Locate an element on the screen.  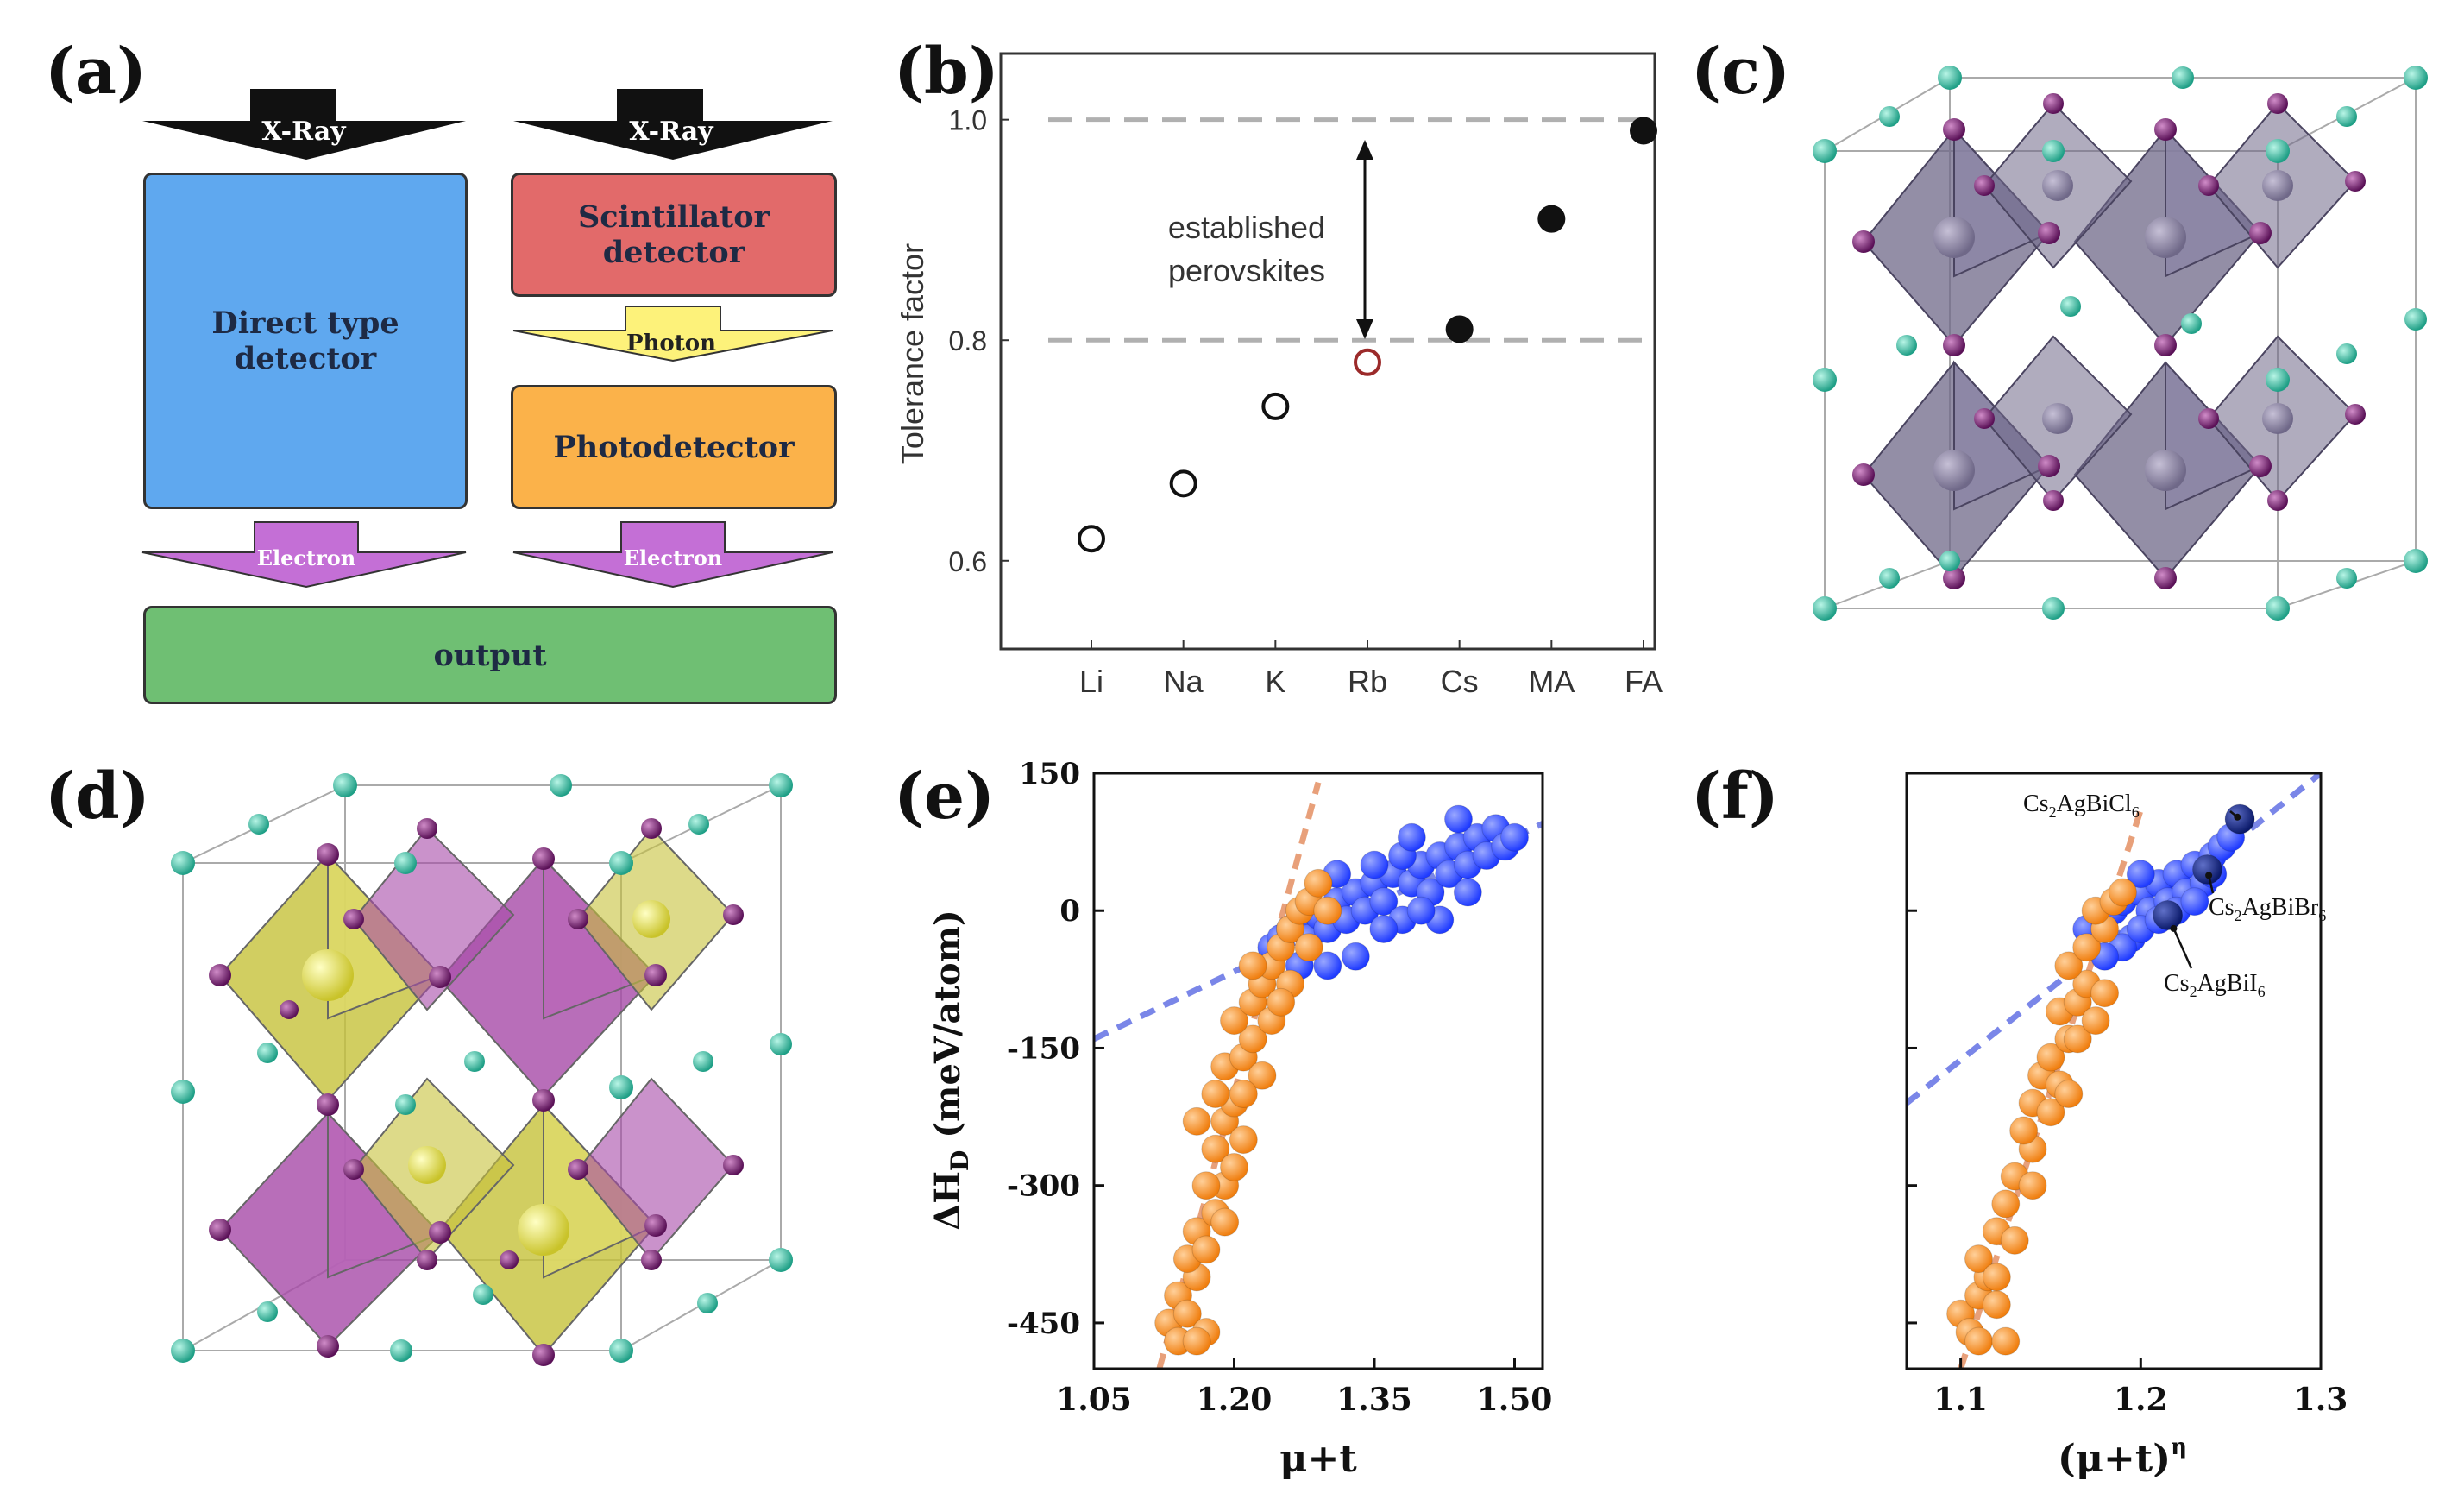
data-point-rb is located at coordinates (1368, 362).